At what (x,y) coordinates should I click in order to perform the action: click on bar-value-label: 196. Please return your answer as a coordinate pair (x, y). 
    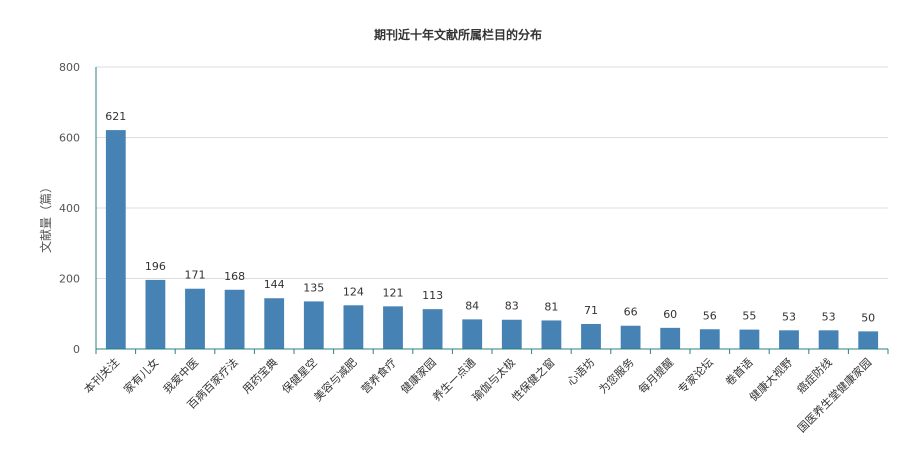
    Looking at the image, I should click on (155, 266).